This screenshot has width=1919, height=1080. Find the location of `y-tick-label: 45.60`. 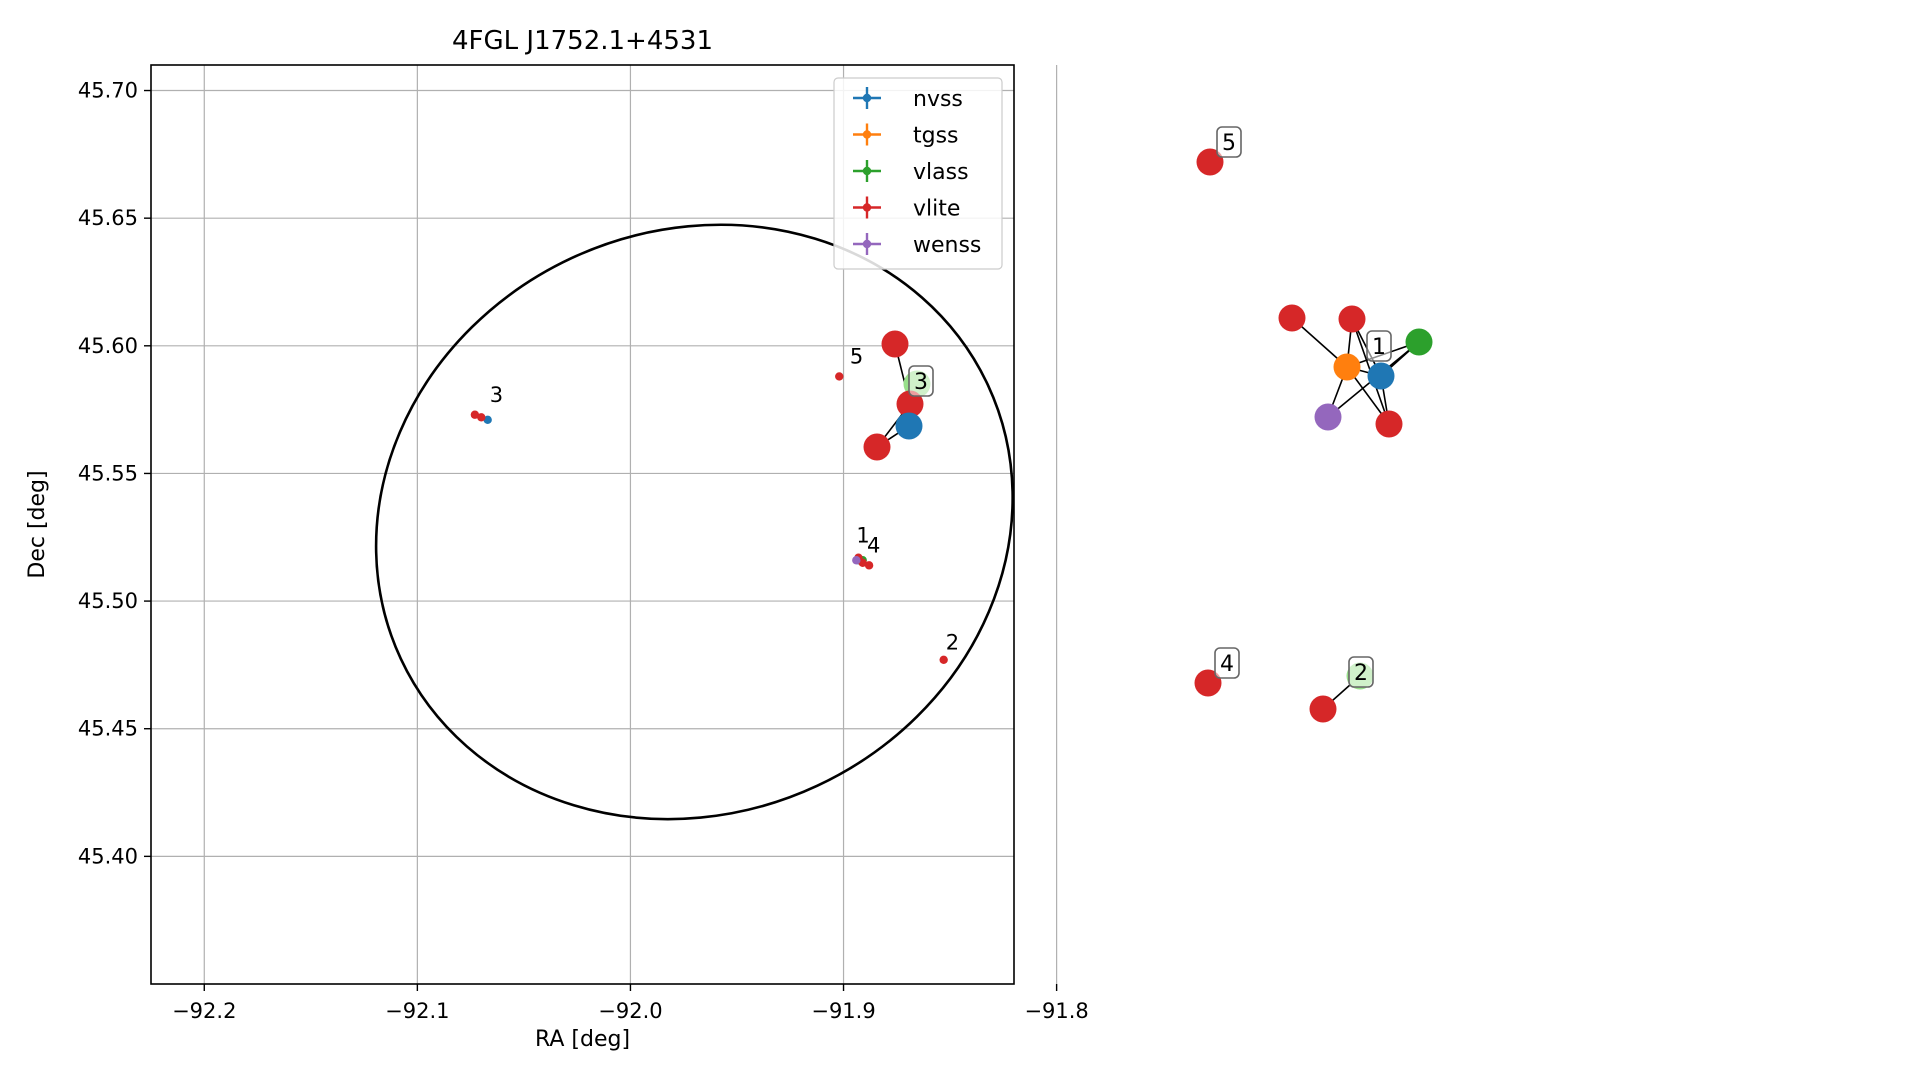

y-tick-label: 45.60 is located at coordinates (108, 346).